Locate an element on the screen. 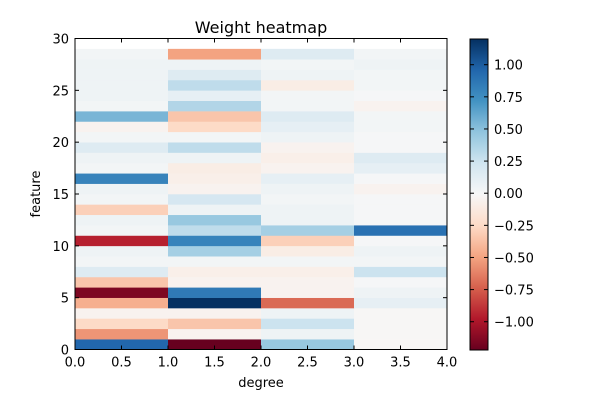  colorbar-tick-label: −0.50 is located at coordinates (514, 258).